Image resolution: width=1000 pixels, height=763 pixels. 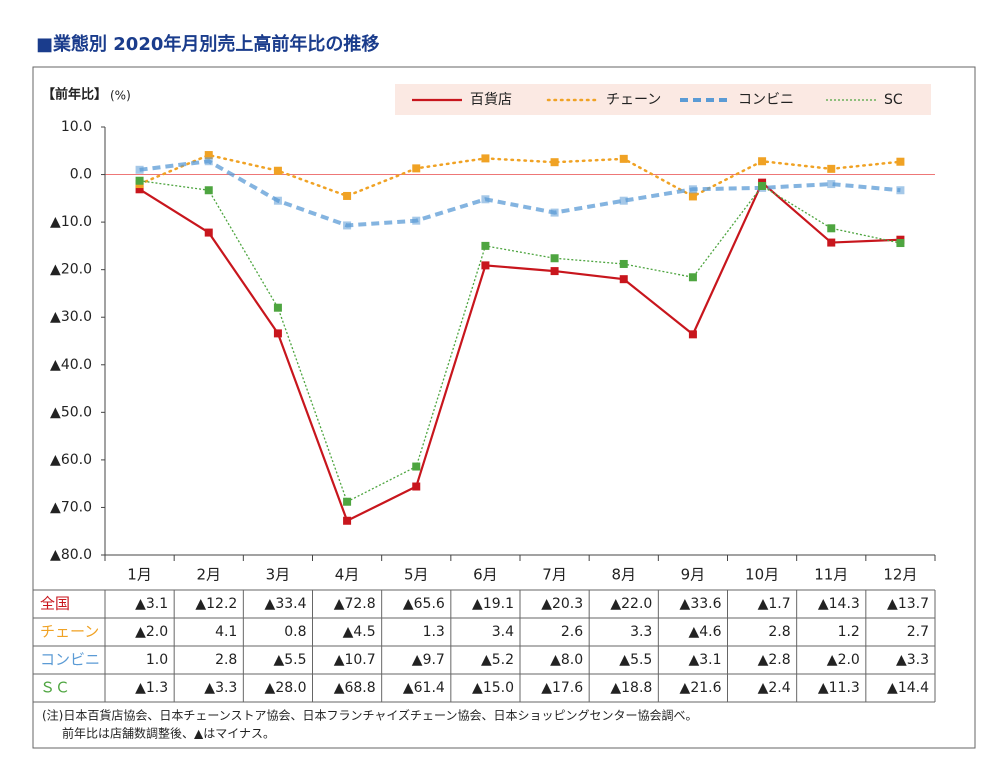 What do you see at coordinates (641, 632) in the screenshot?
I see `table-cell: 3.3` at bounding box center [641, 632].